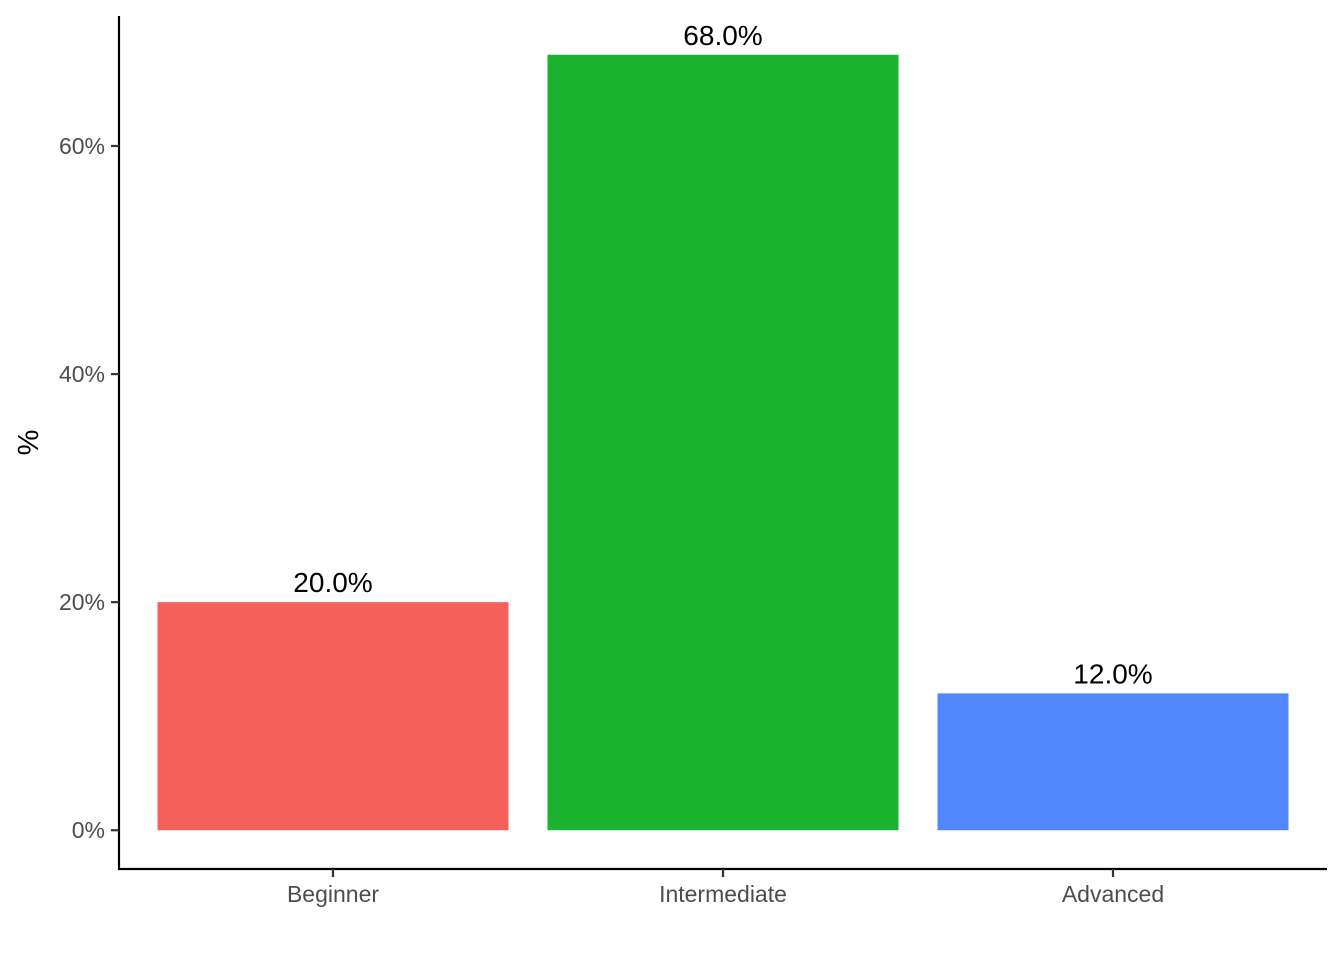 Image resolution: width=1344 pixels, height=960 pixels. I want to click on x-axis: Beginner Intermediate Advanced, so click(722, 887).